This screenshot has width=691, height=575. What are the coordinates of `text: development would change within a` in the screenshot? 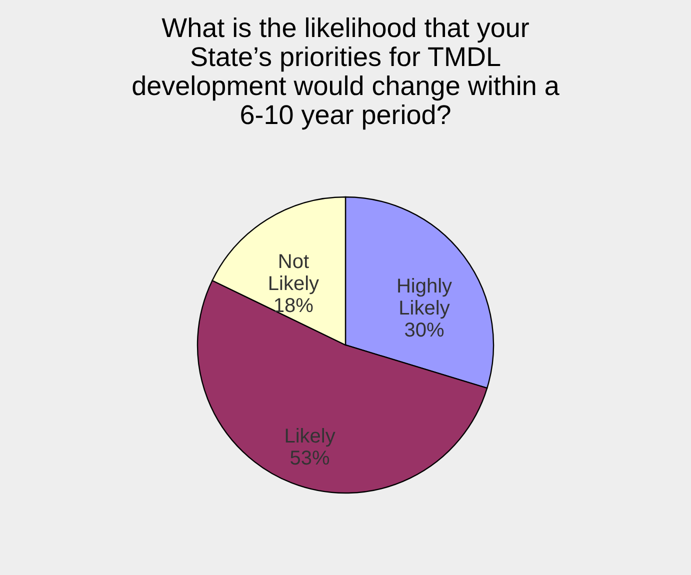 It's located at (346, 86).